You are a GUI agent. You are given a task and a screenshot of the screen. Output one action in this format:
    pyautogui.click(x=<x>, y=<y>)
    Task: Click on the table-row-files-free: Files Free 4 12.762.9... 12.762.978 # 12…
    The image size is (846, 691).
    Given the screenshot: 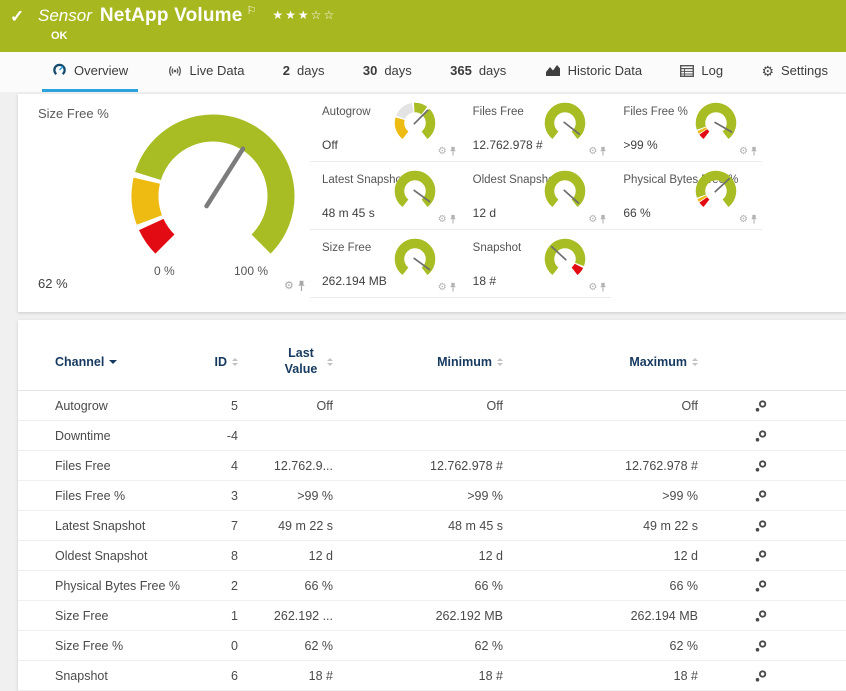 What is the action you would take?
    pyautogui.click(x=432, y=466)
    